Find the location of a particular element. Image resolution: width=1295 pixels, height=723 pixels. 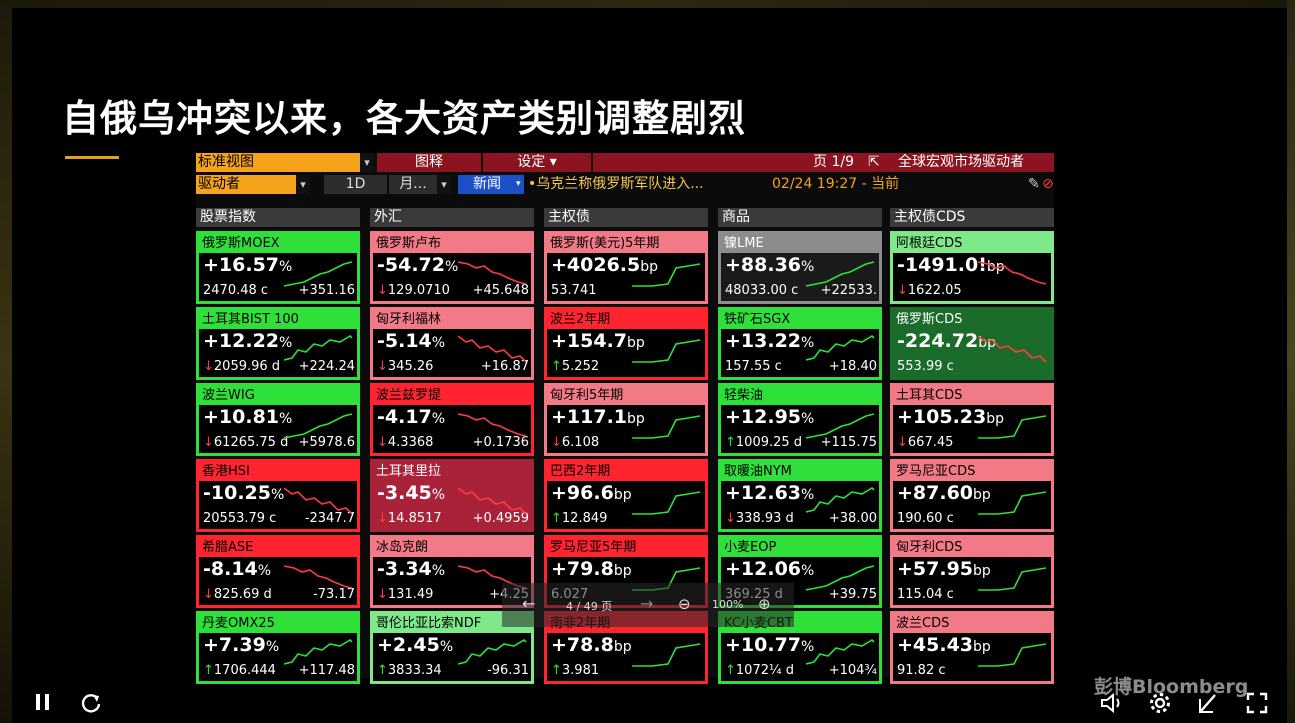

tile-level: 53.741 is located at coordinates (574, 290).